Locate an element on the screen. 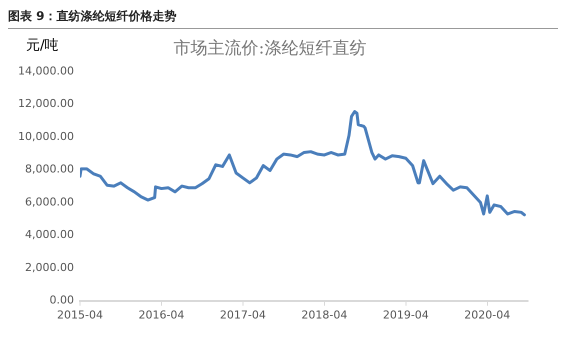  y-tick-label: 2,000.00 is located at coordinates (49, 267).